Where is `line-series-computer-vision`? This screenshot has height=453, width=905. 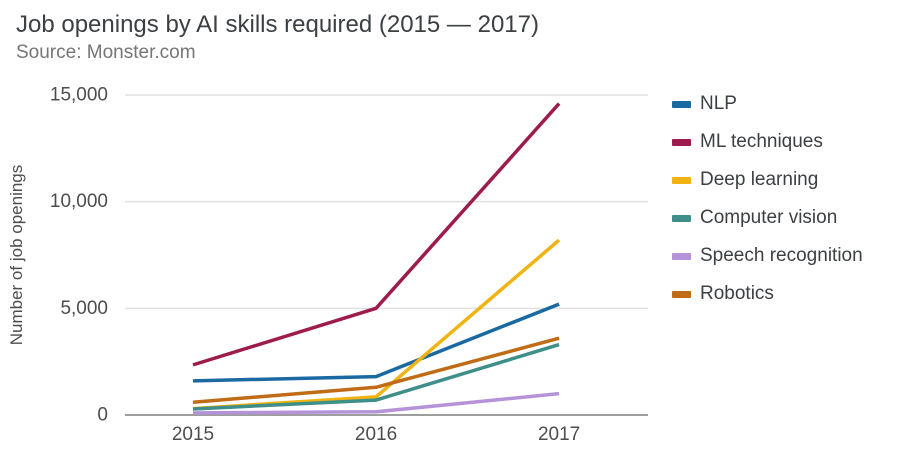
line-series-computer-vision is located at coordinates (376, 376).